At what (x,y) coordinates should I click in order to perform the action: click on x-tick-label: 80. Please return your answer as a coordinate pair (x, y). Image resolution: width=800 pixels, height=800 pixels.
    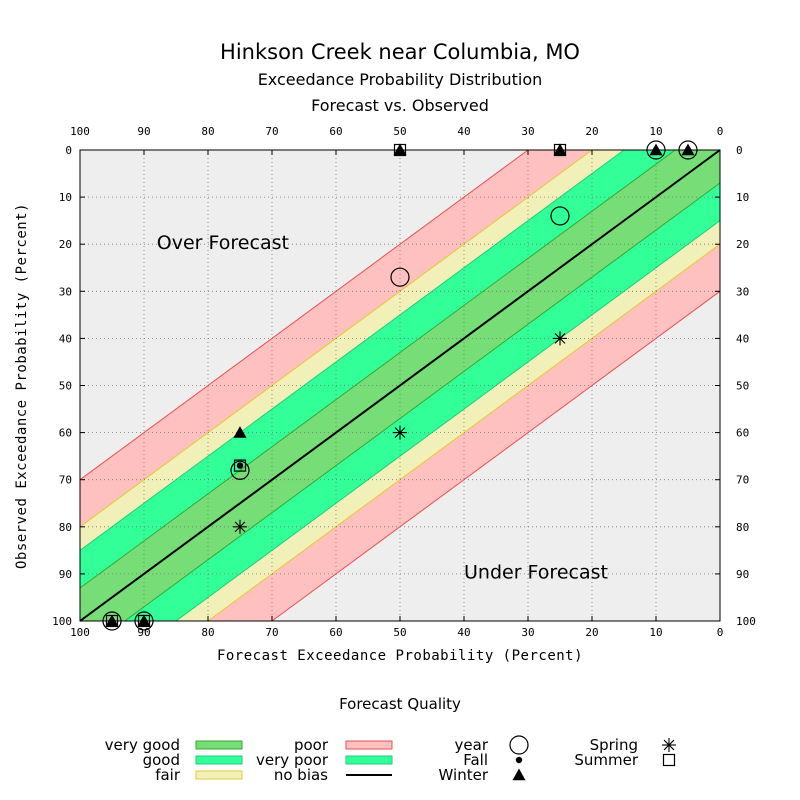
    Looking at the image, I should click on (207, 632).